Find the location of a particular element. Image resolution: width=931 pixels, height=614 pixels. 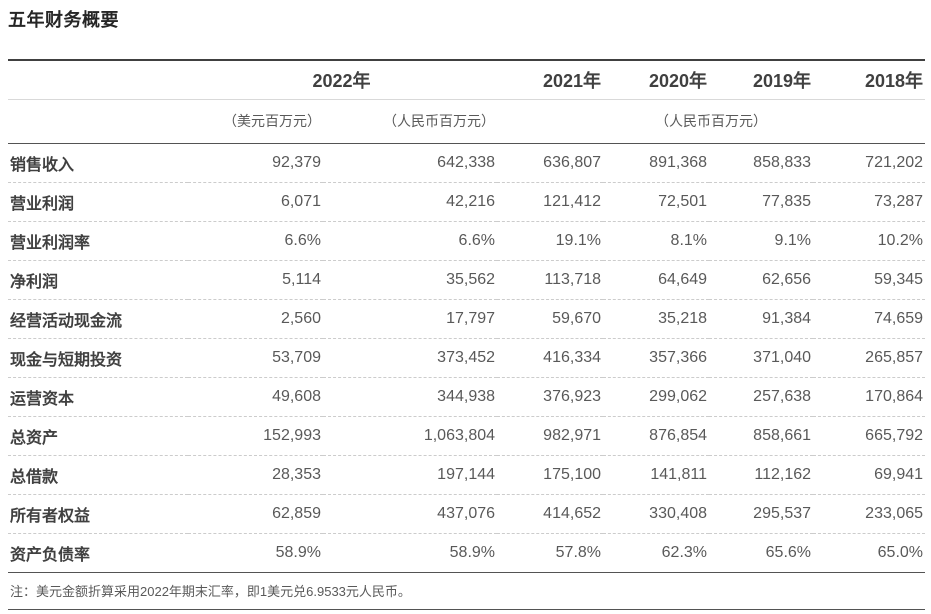

cell-value: 170,864 is located at coordinates (869, 397).